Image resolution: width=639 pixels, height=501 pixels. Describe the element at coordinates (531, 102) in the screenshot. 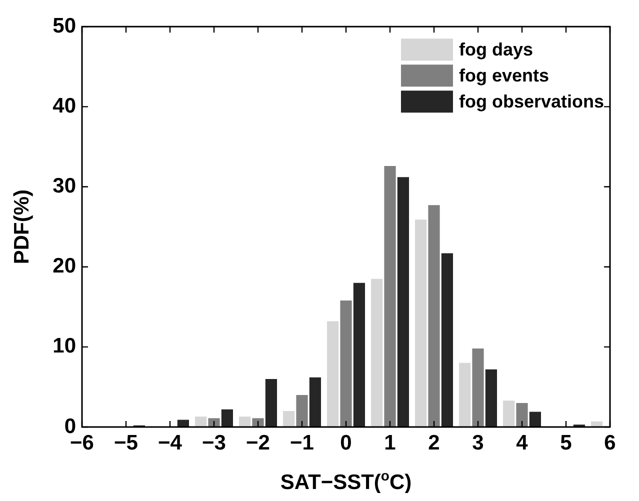

I see `legend-label: fog observations` at that location.